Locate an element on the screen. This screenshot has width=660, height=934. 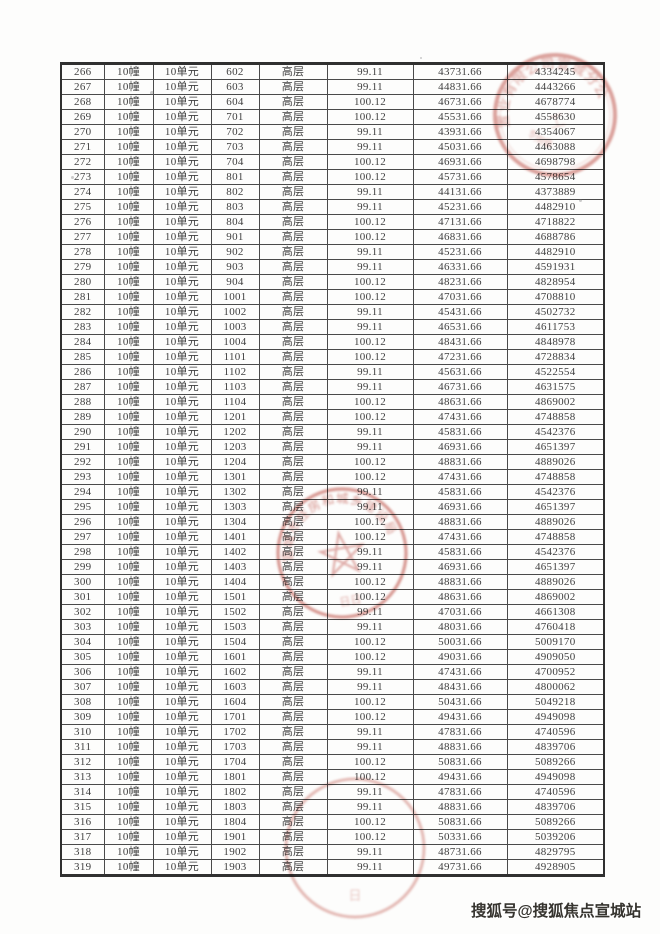
table-cell: 48631.66 is located at coordinates (460, 402).